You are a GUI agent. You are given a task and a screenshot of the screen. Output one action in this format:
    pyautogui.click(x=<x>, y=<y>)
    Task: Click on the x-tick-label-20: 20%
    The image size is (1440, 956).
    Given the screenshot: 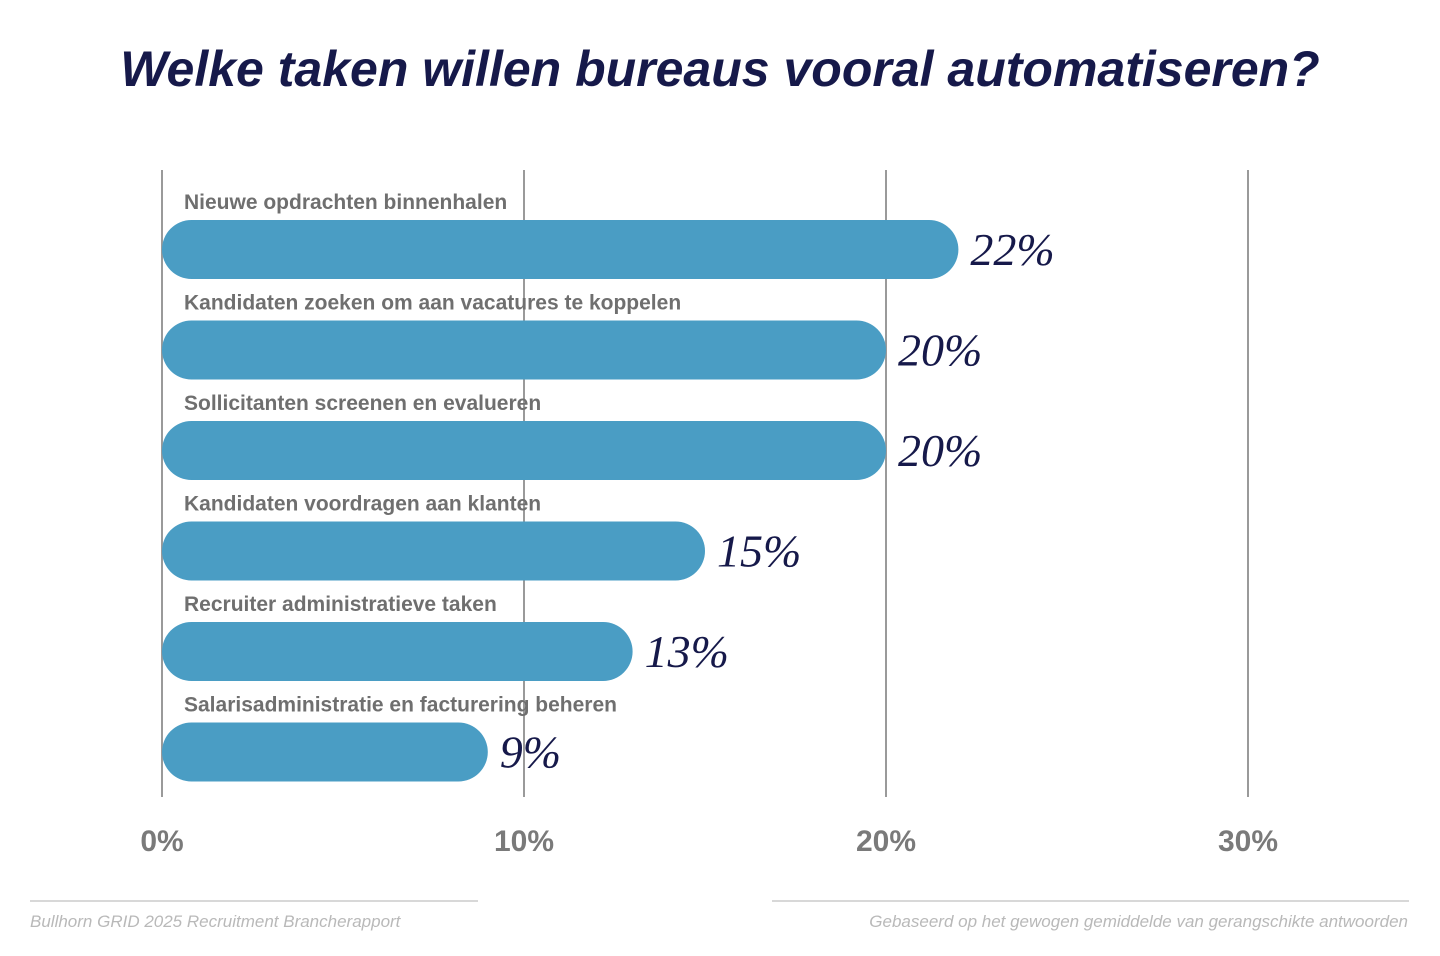 What is the action you would take?
    pyautogui.click(x=886, y=841)
    